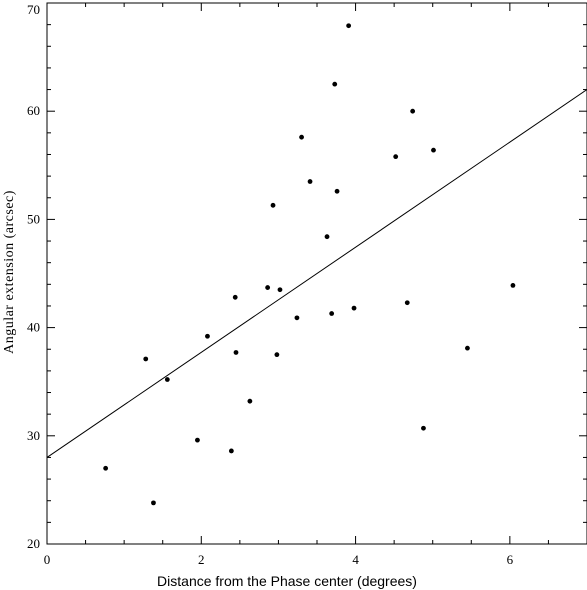 This screenshot has height=590, width=587. What do you see at coordinates (355, 559) in the screenshot?
I see `x-tick-label: 4` at bounding box center [355, 559].